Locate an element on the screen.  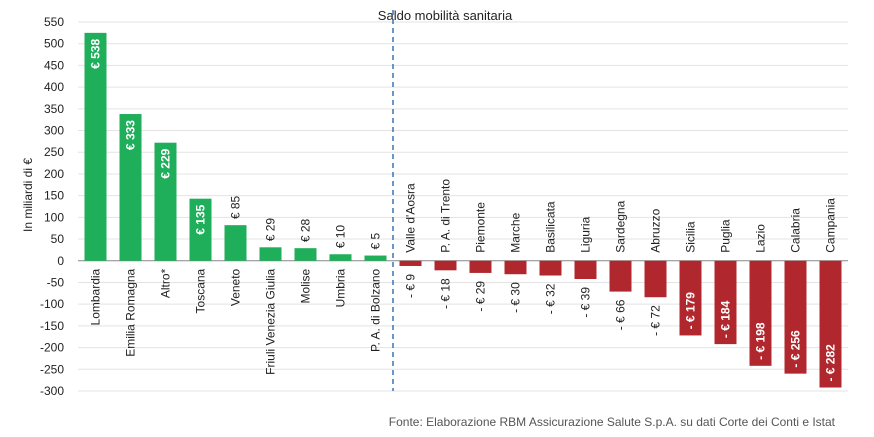
category-label: Calabria is located at coordinates (796, 230).